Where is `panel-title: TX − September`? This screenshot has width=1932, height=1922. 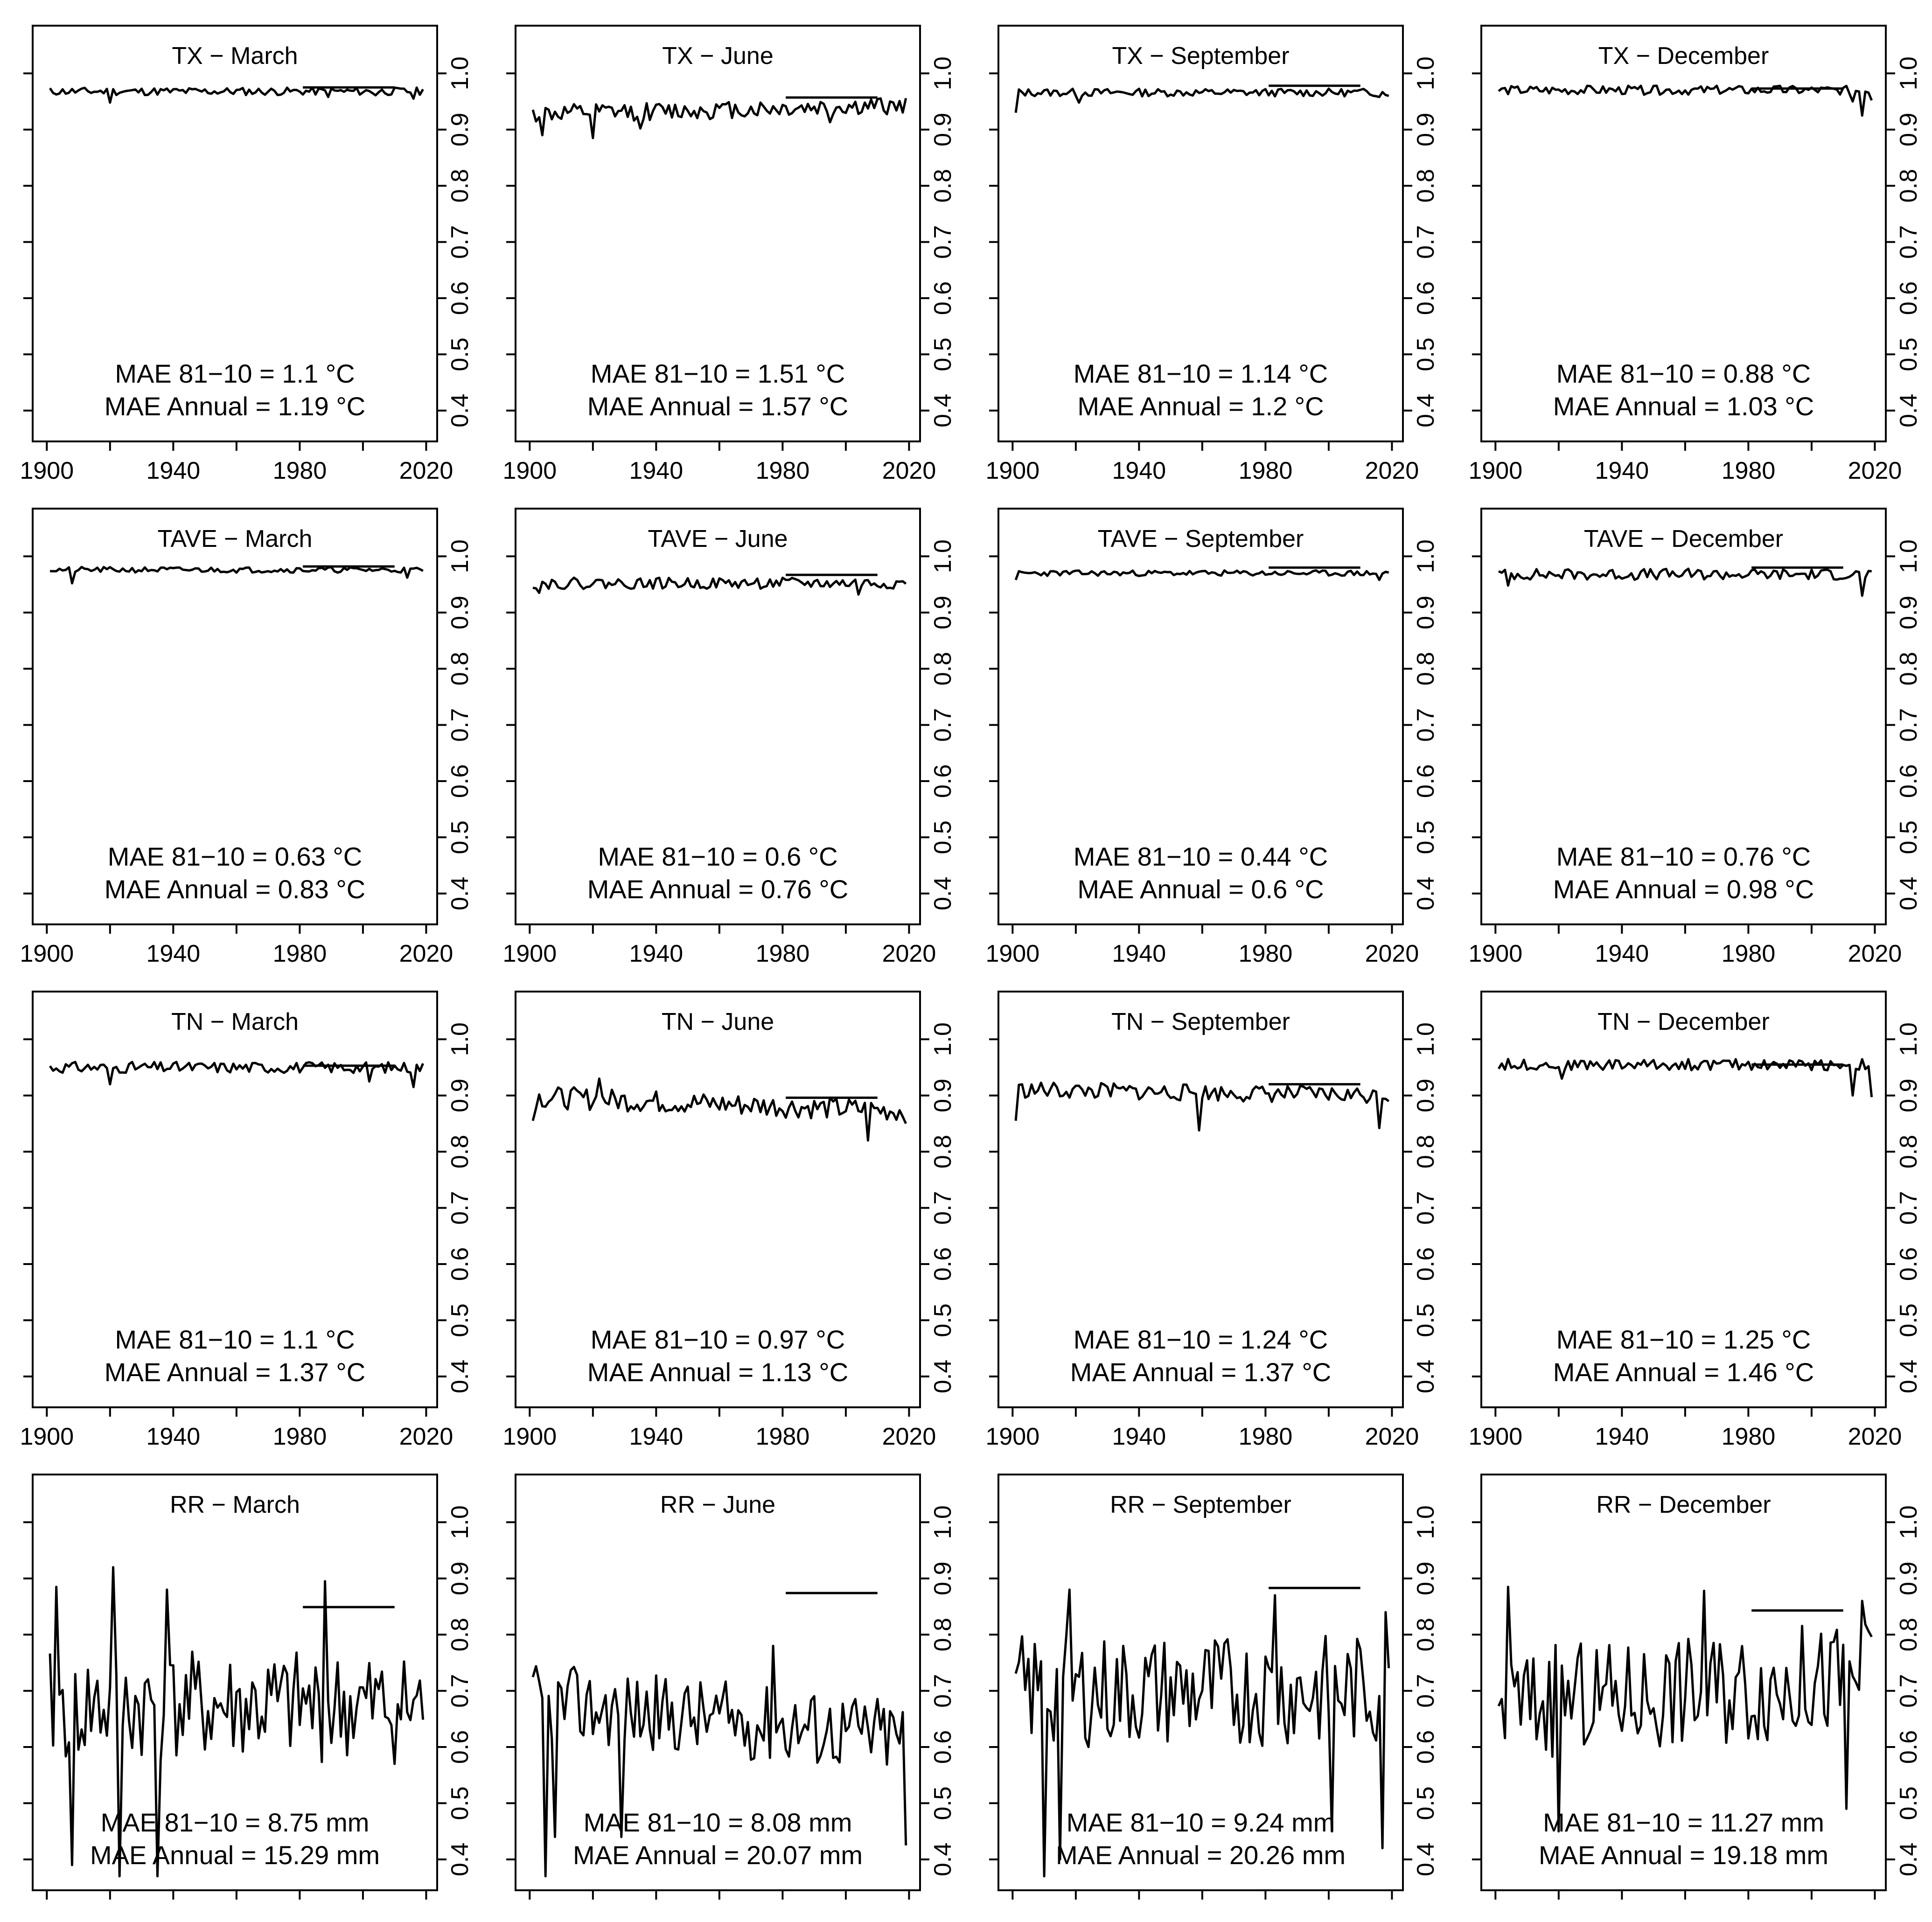
panel-title: TX − September is located at coordinates (1200, 56).